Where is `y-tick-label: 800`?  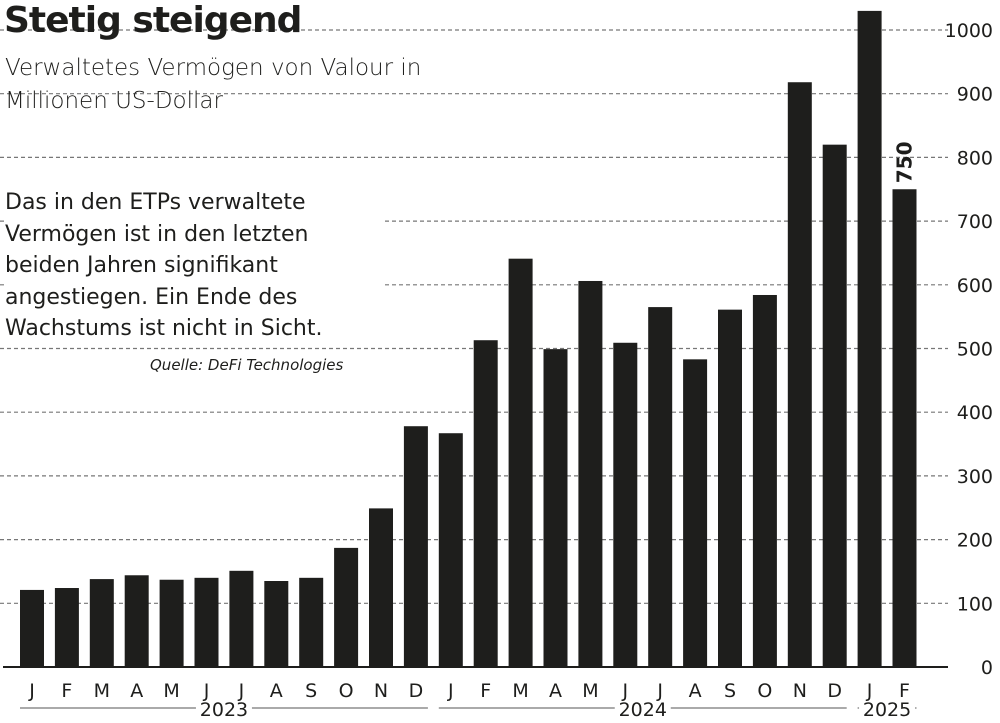 y-tick-label: 800 is located at coordinates (975, 158).